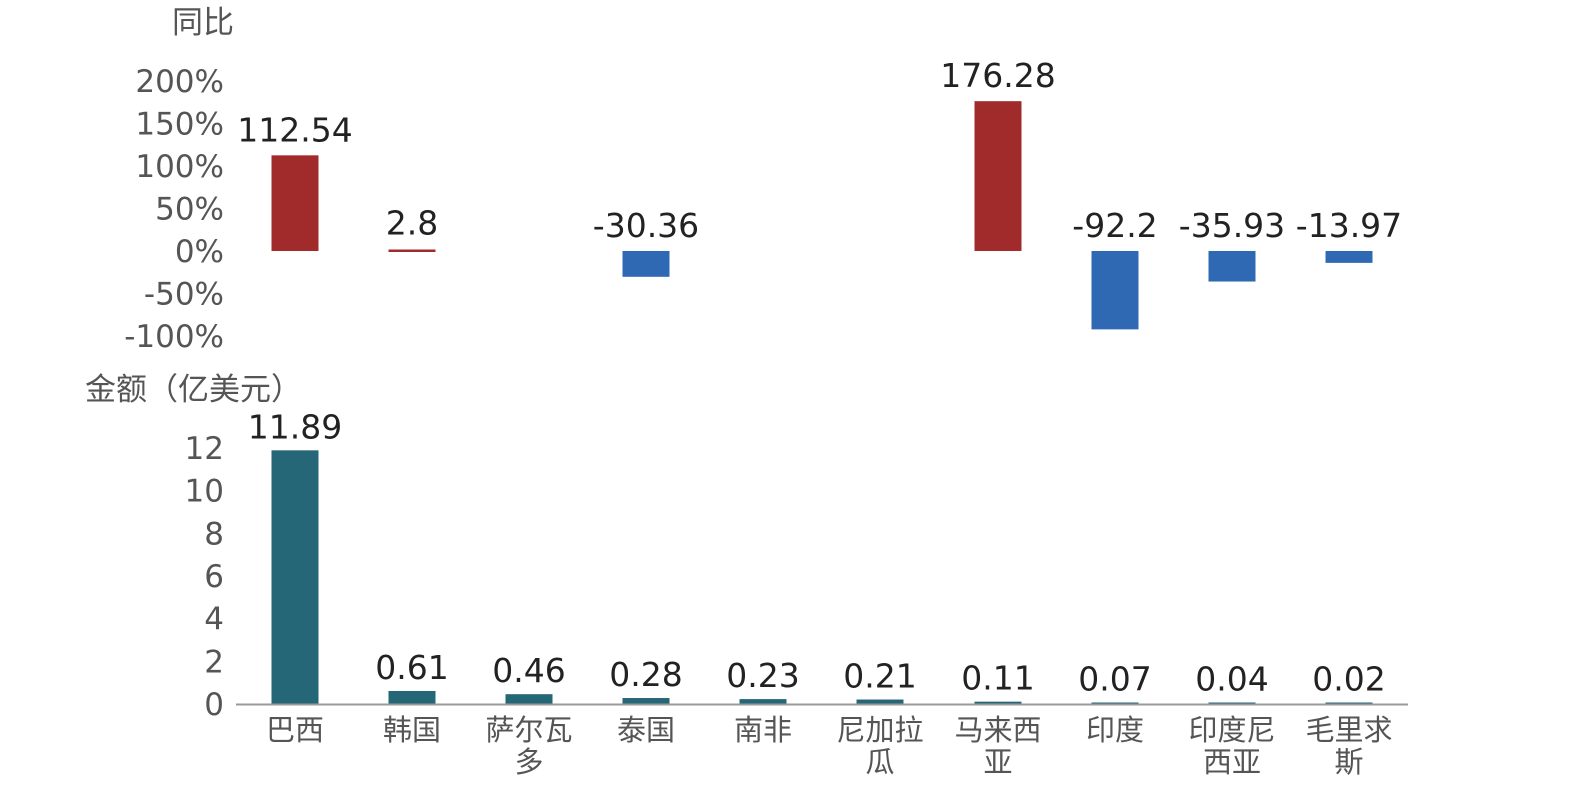 This screenshot has height=787, width=1570. What do you see at coordinates (879, 676) in the screenshot?
I see `amount-data-label: 0.21` at bounding box center [879, 676].